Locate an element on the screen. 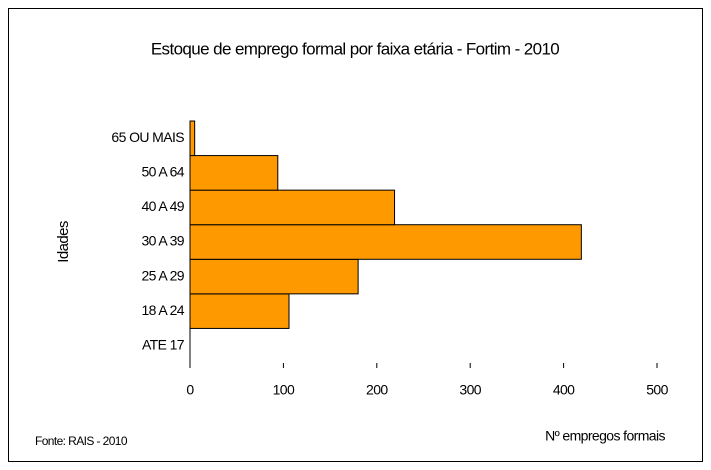 This screenshot has height=470, width=711. y-tick-label: 25 A 29 is located at coordinates (162, 275).